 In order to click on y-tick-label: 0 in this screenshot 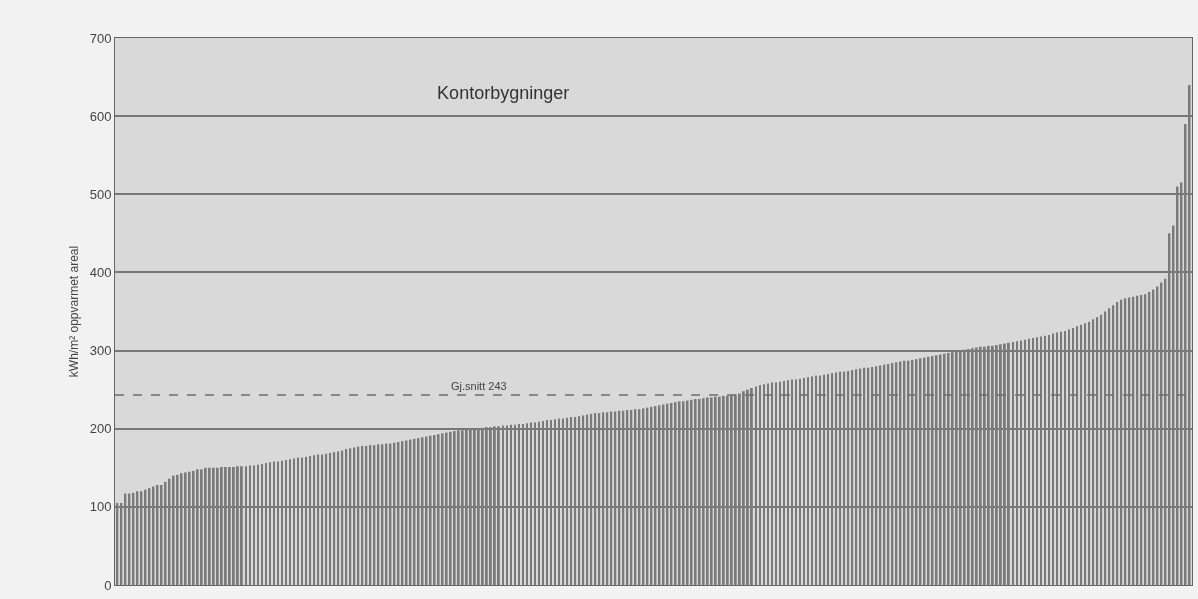, I will do `click(108, 585)`.